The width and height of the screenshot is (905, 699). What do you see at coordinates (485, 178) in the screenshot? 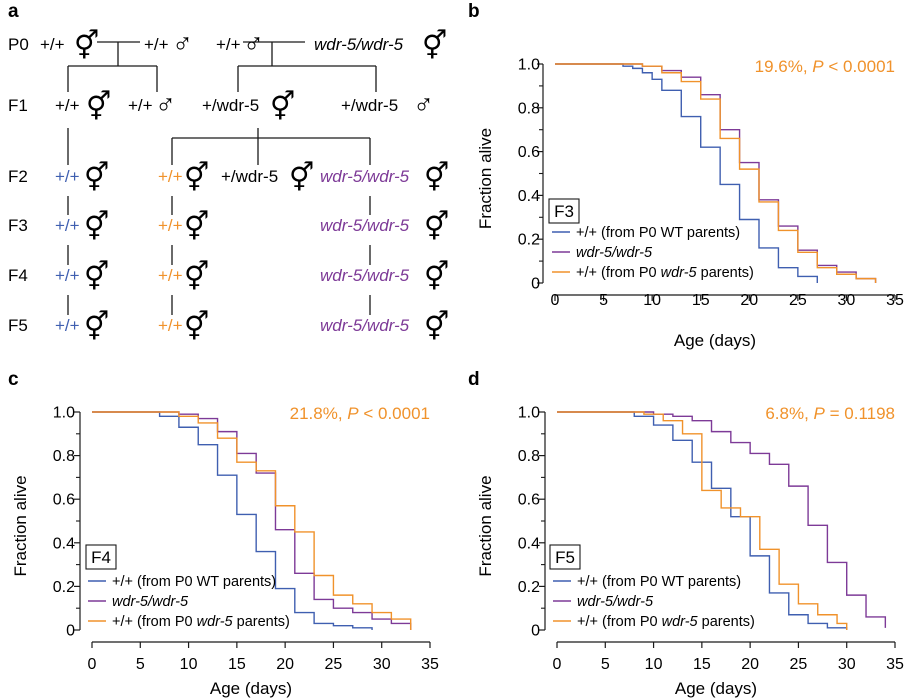
I see `y-axis-label: Fraction alive` at bounding box center [485, 178].